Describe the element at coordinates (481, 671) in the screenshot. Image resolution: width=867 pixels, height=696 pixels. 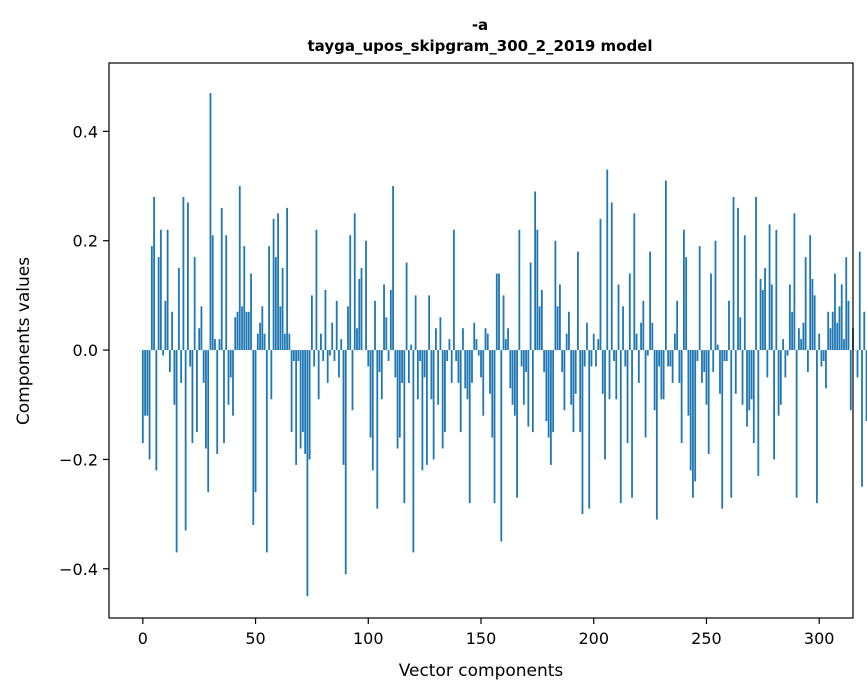
I see `x-axis-label: Vector components` at that location.